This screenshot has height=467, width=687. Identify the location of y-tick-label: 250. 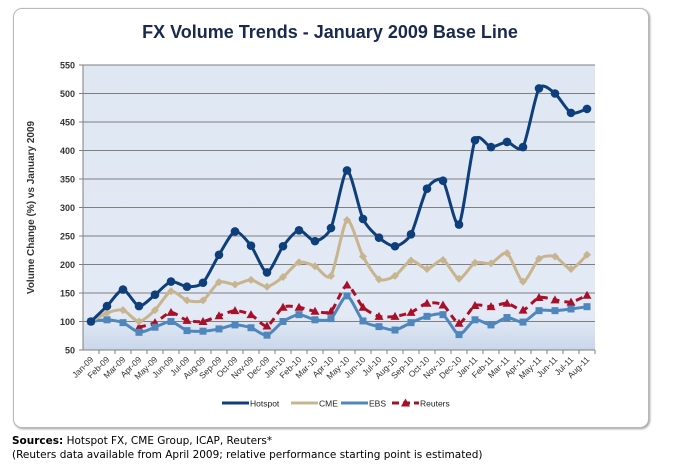
(67, 237).